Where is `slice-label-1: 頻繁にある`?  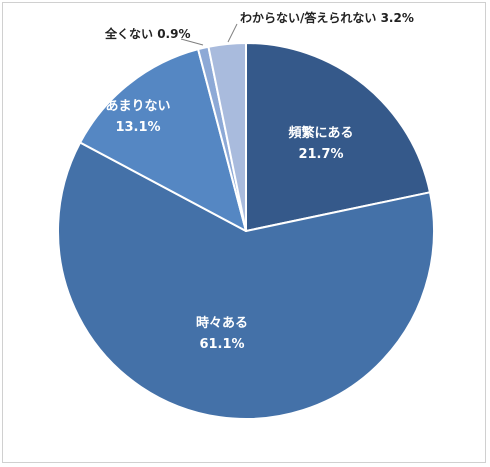
slice-label-1: 頻繁にある is located at coordinates (320, 133).